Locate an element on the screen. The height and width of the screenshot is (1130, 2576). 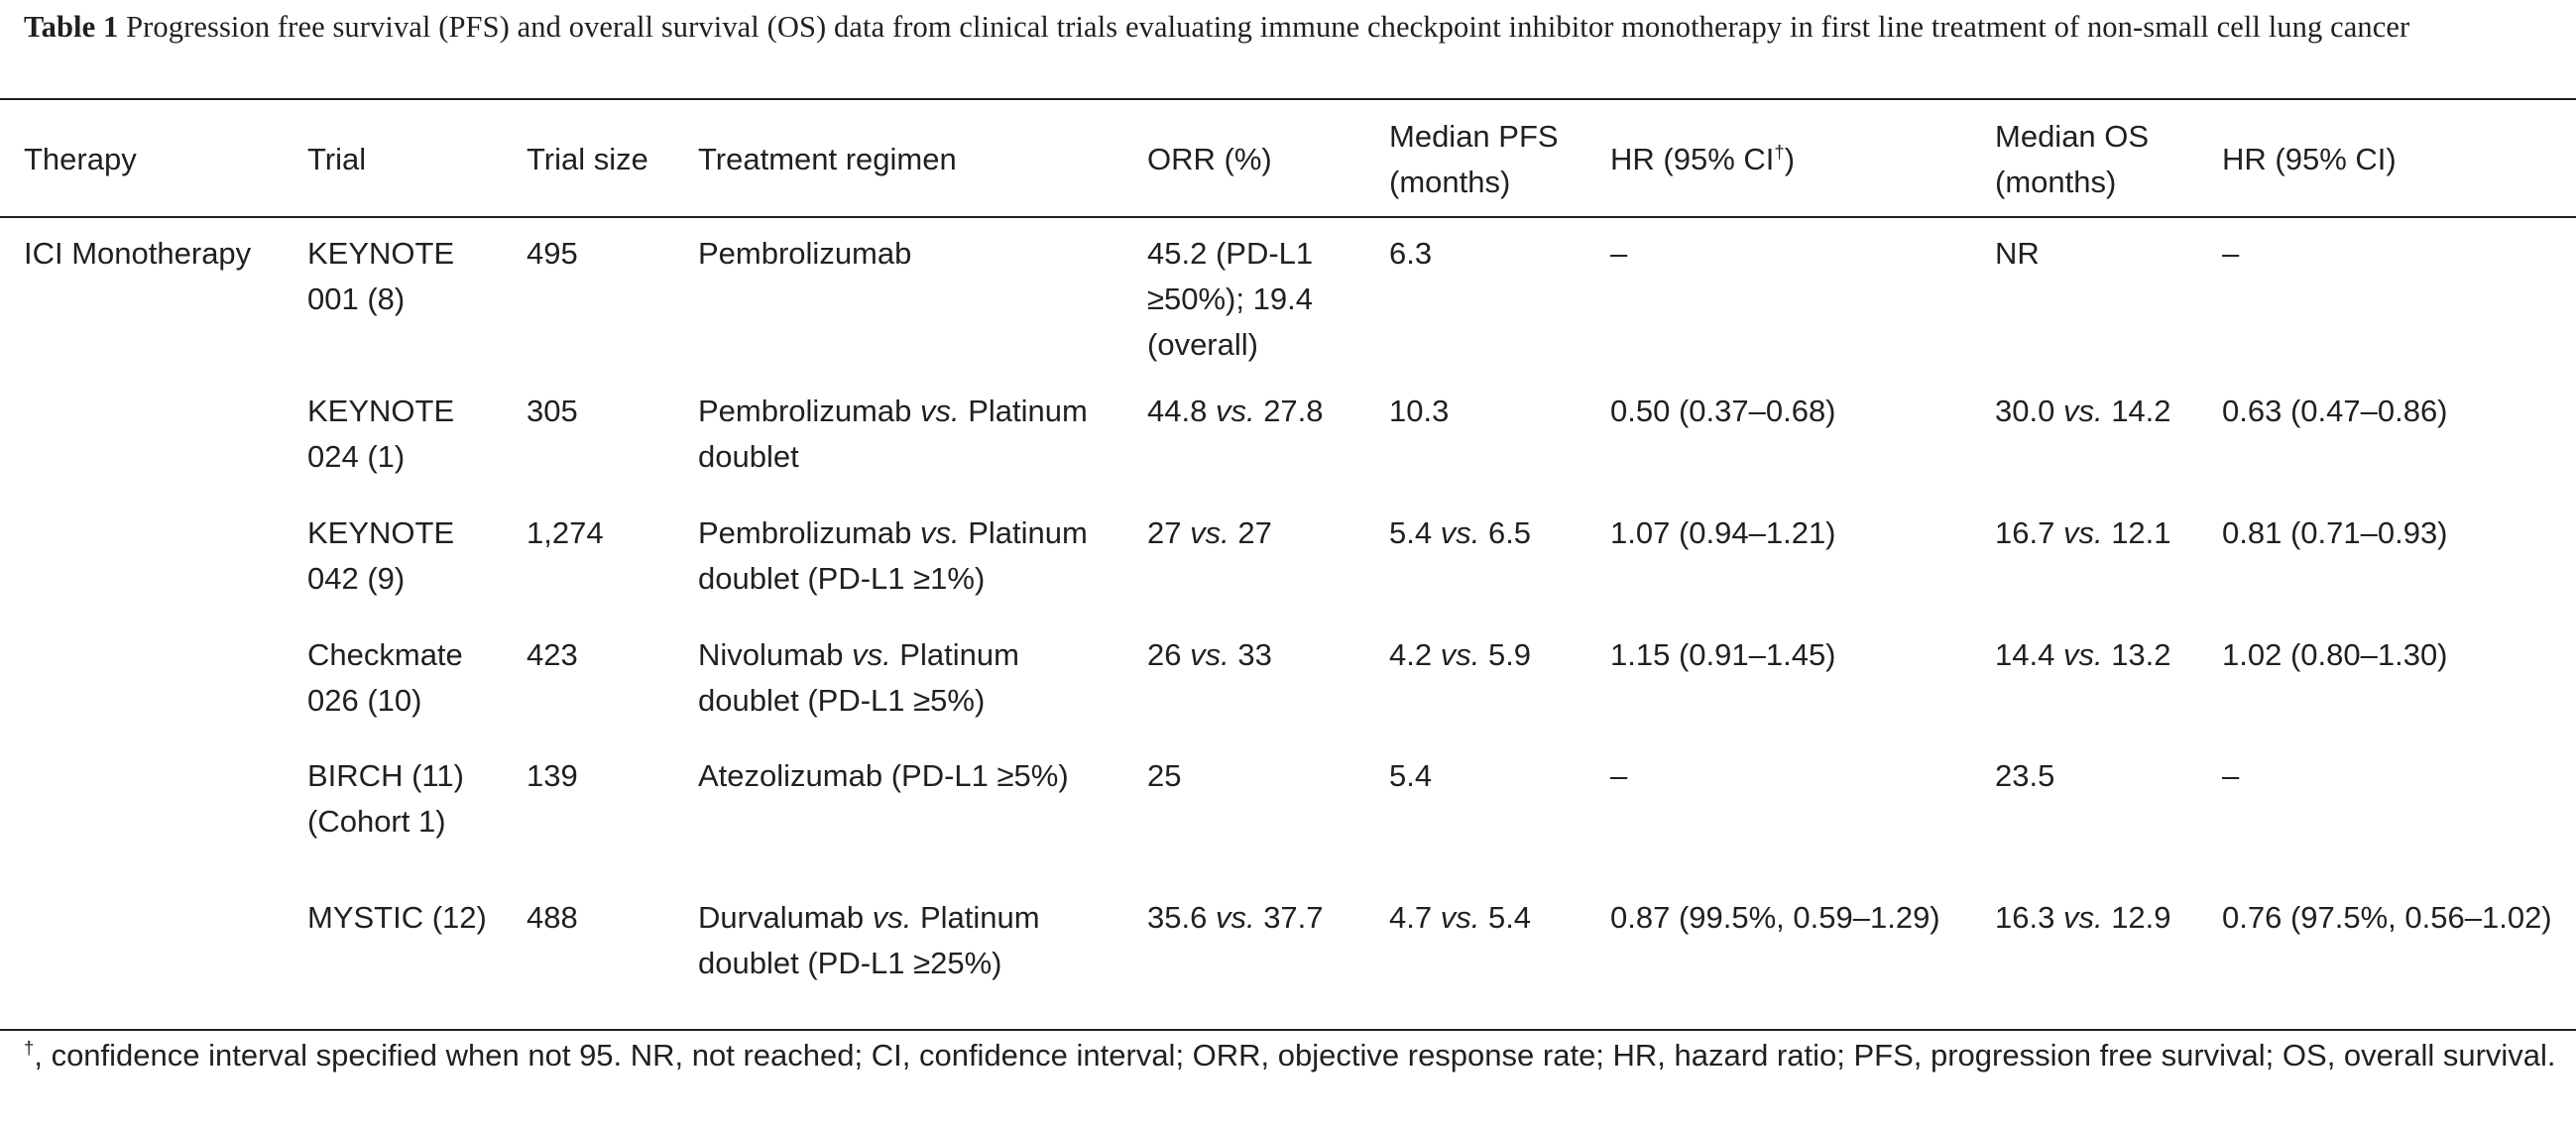
cell-line: 4.7 vs. 5.4 is located at coordinates (1461, 917).